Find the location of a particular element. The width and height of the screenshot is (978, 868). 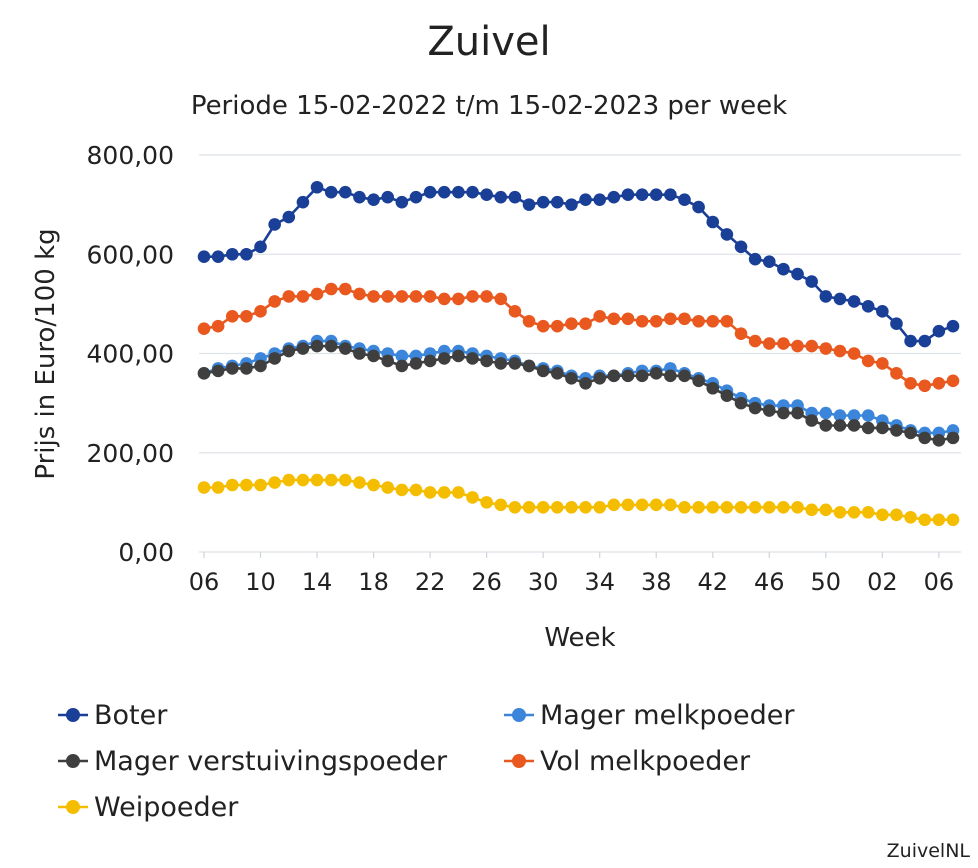

legend-label: Weipoeder is located at coordinates (166, 807).